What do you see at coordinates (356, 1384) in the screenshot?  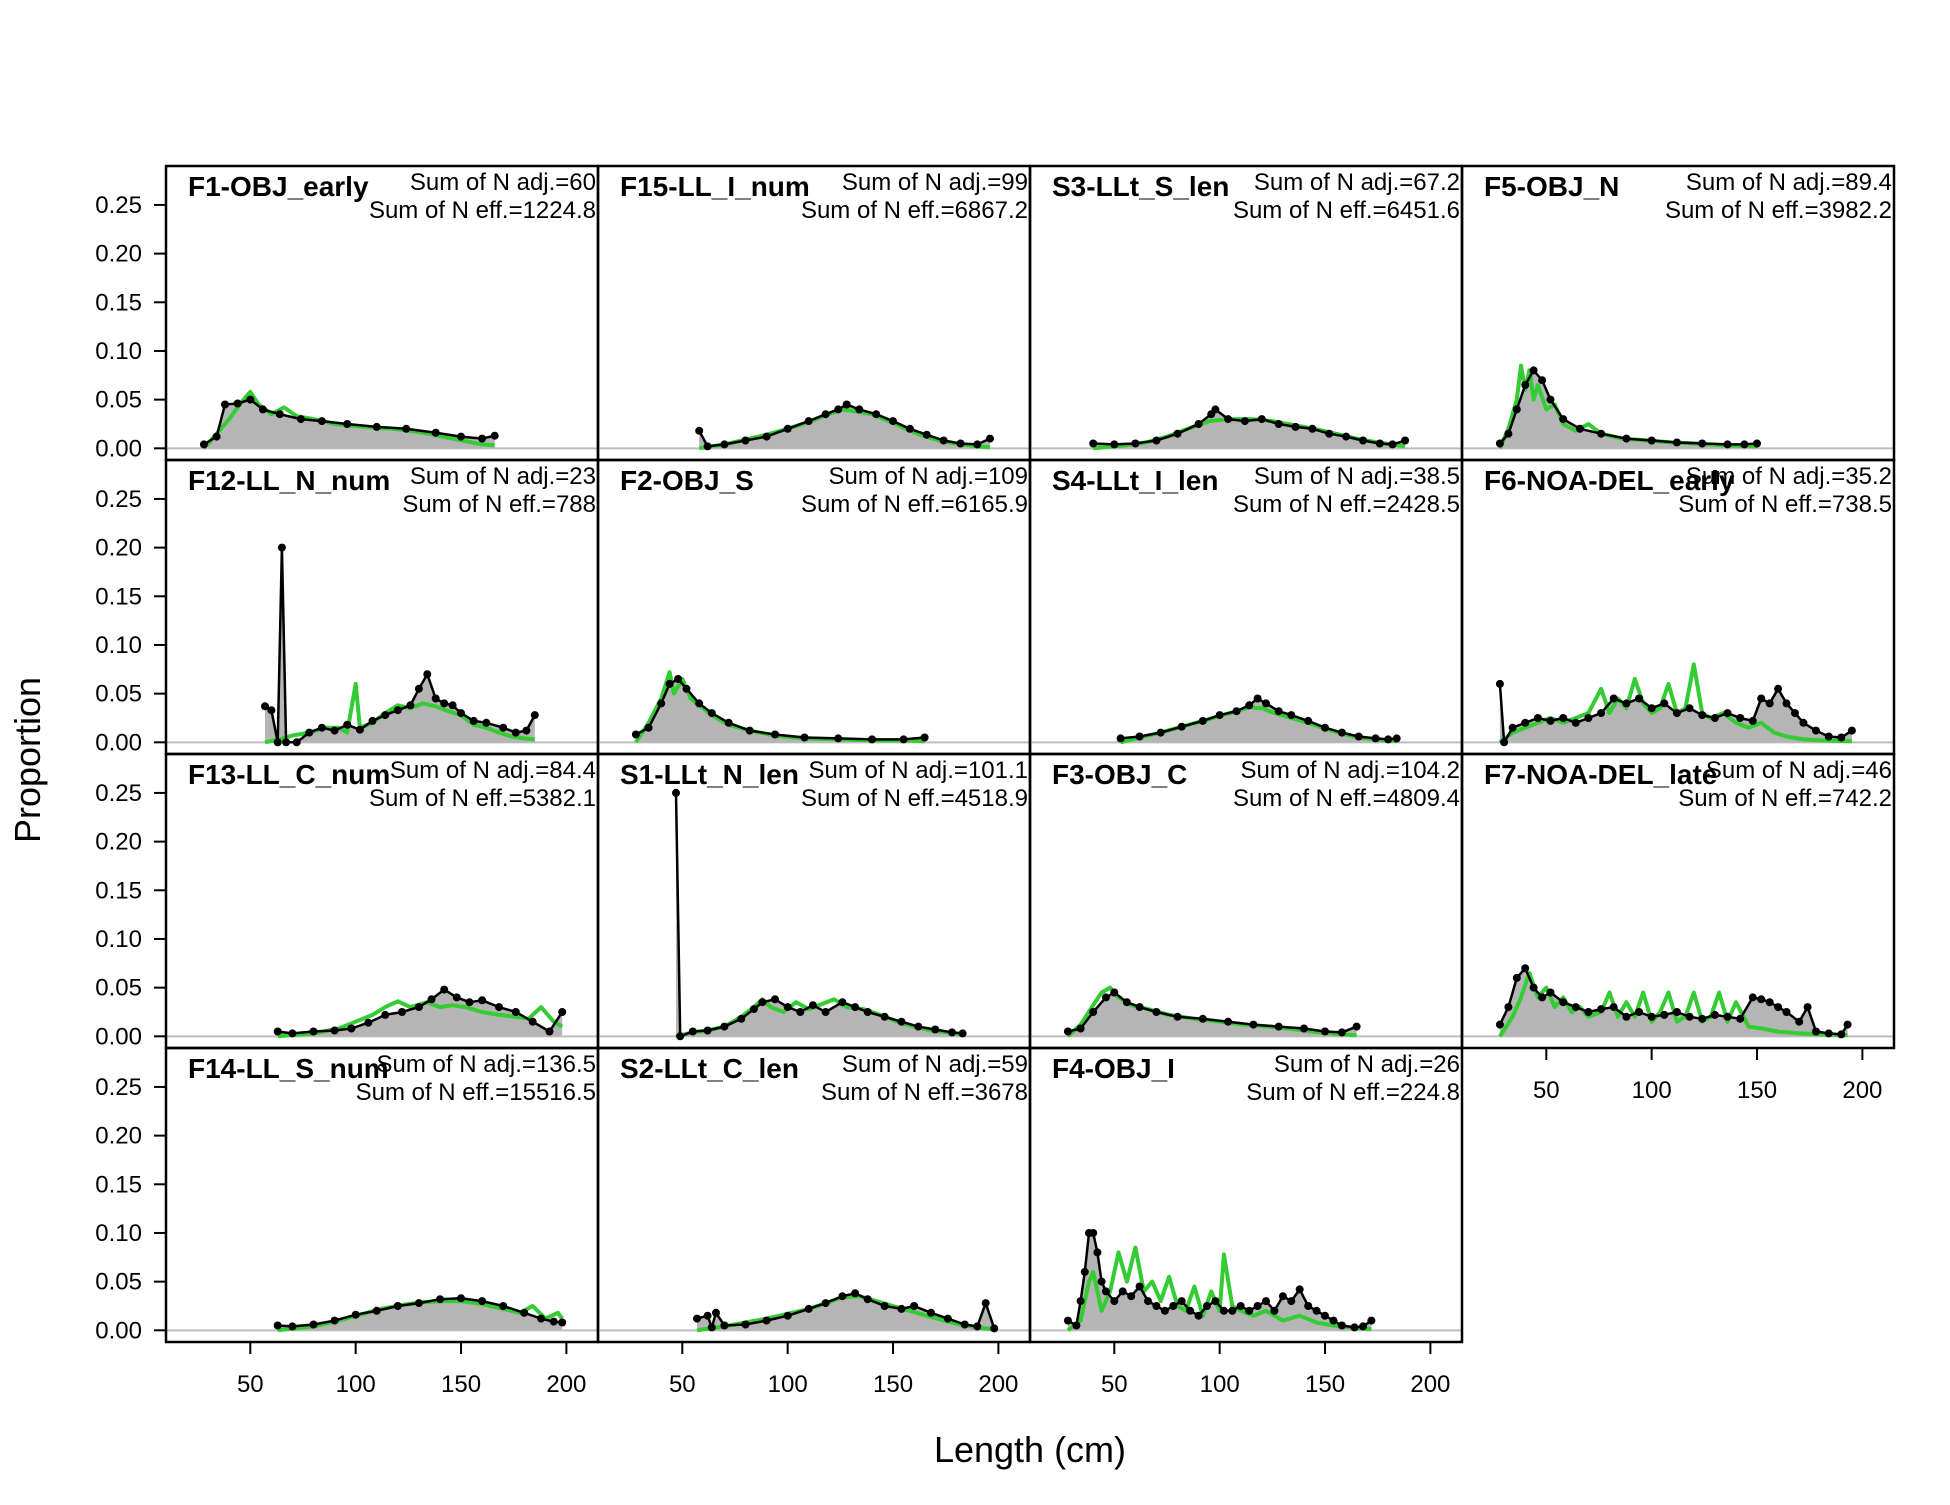 I see `x-tick-label: 100` at bounding box center [356, 1384].